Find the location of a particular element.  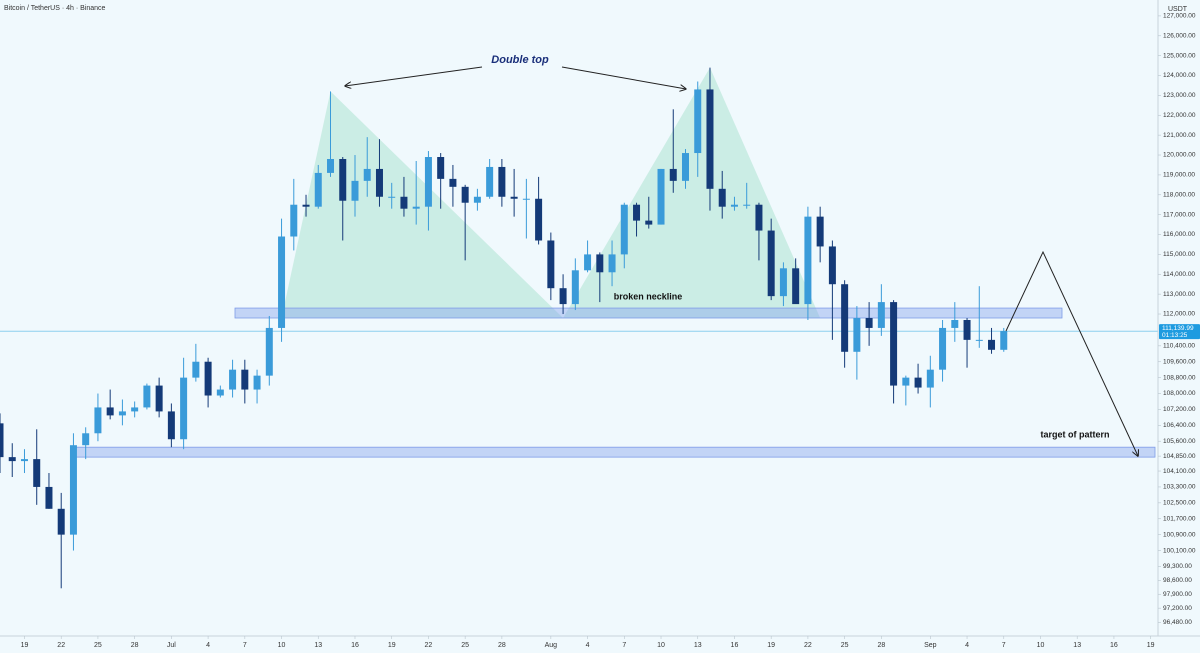

last-price-badge is located at coordinates (1179, 332).